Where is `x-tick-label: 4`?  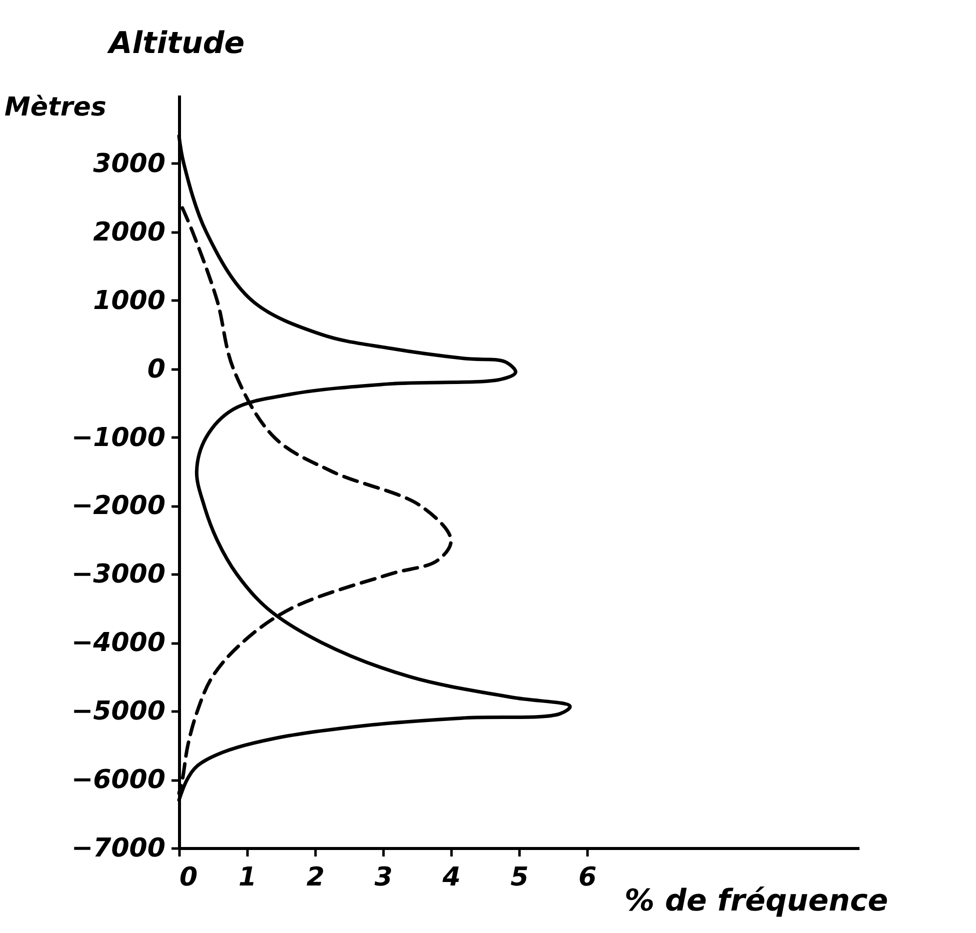
x-tick-label: 4 is located at coordinates (451, 877).